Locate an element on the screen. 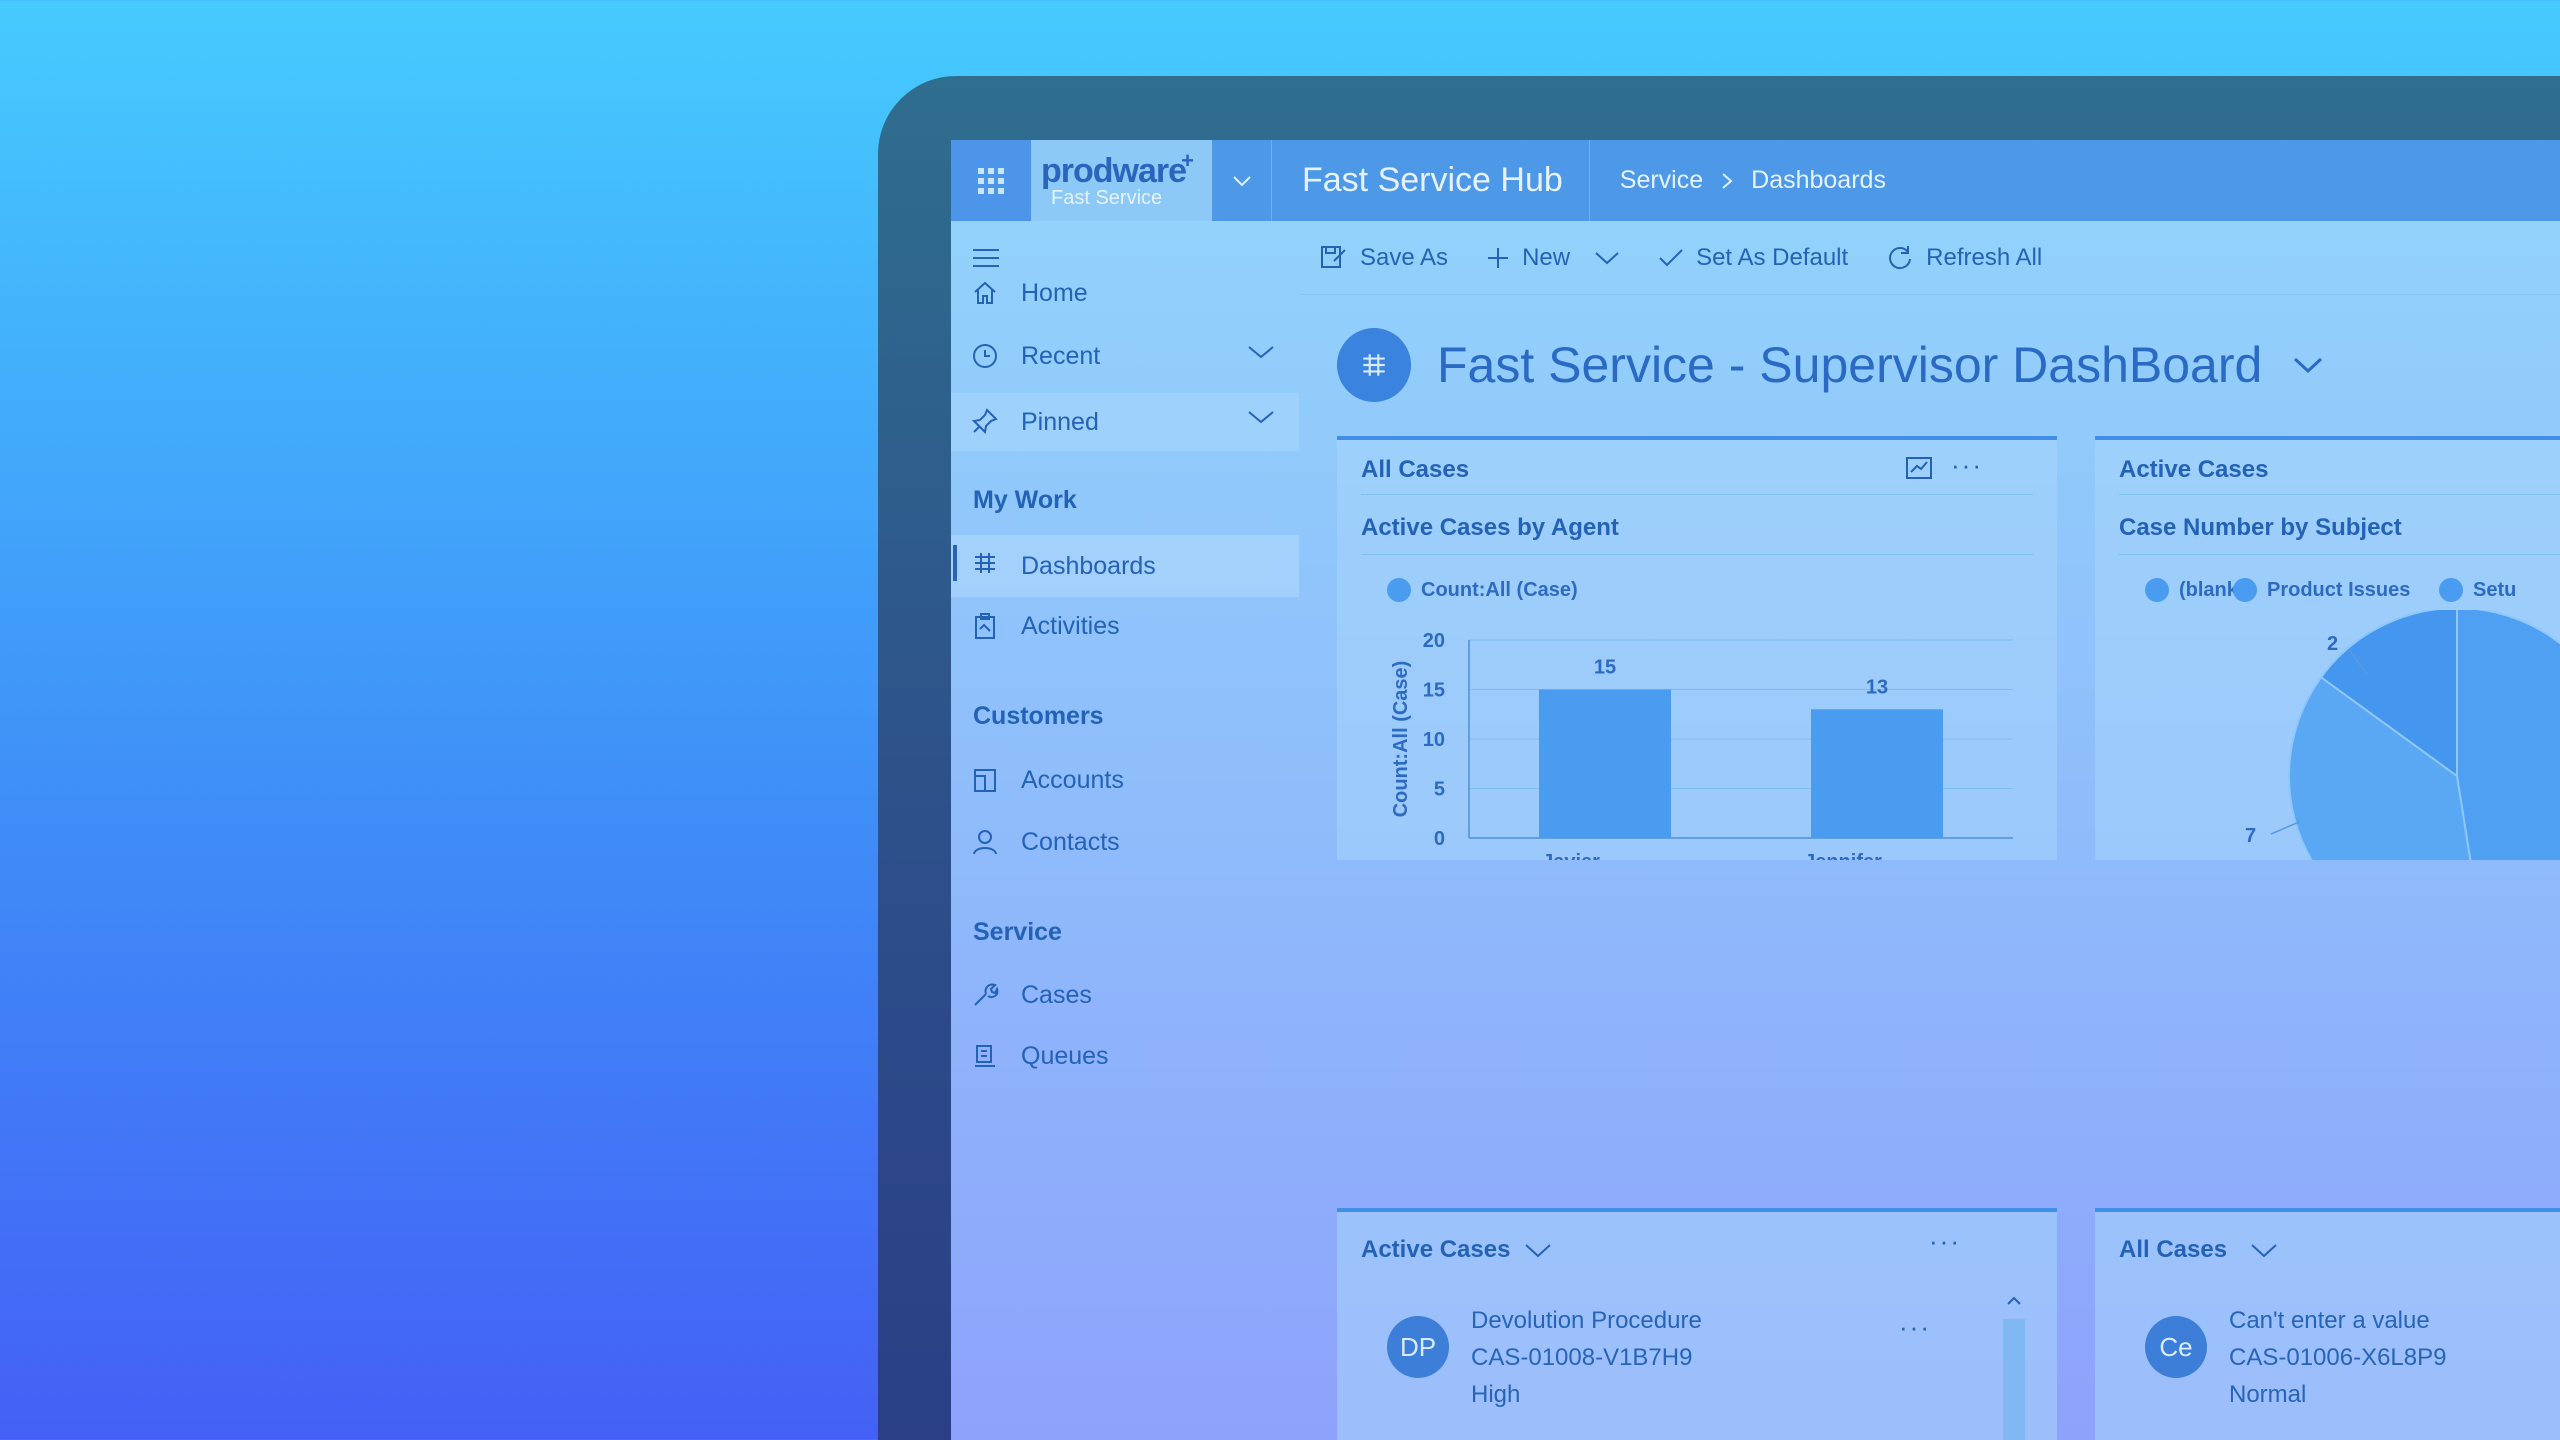 The width and height of the screenshot is (2560, 1440). breadcrumb: Service Dashboards is located at coordinates (1738, 180).